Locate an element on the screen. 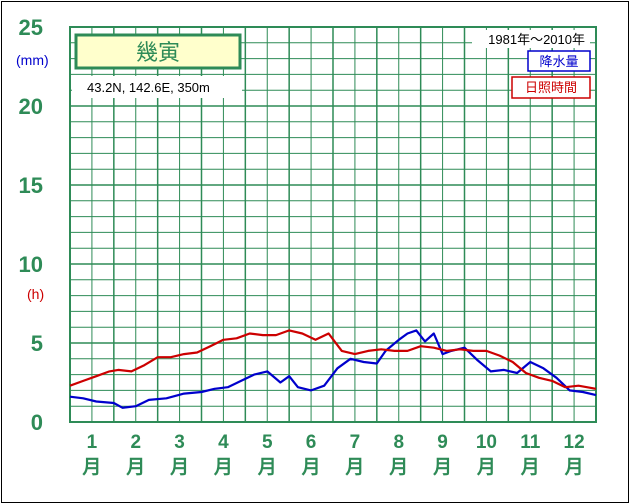 The image size is (630, 504). month-number-label: 2 is located at coordinates (135, 442).